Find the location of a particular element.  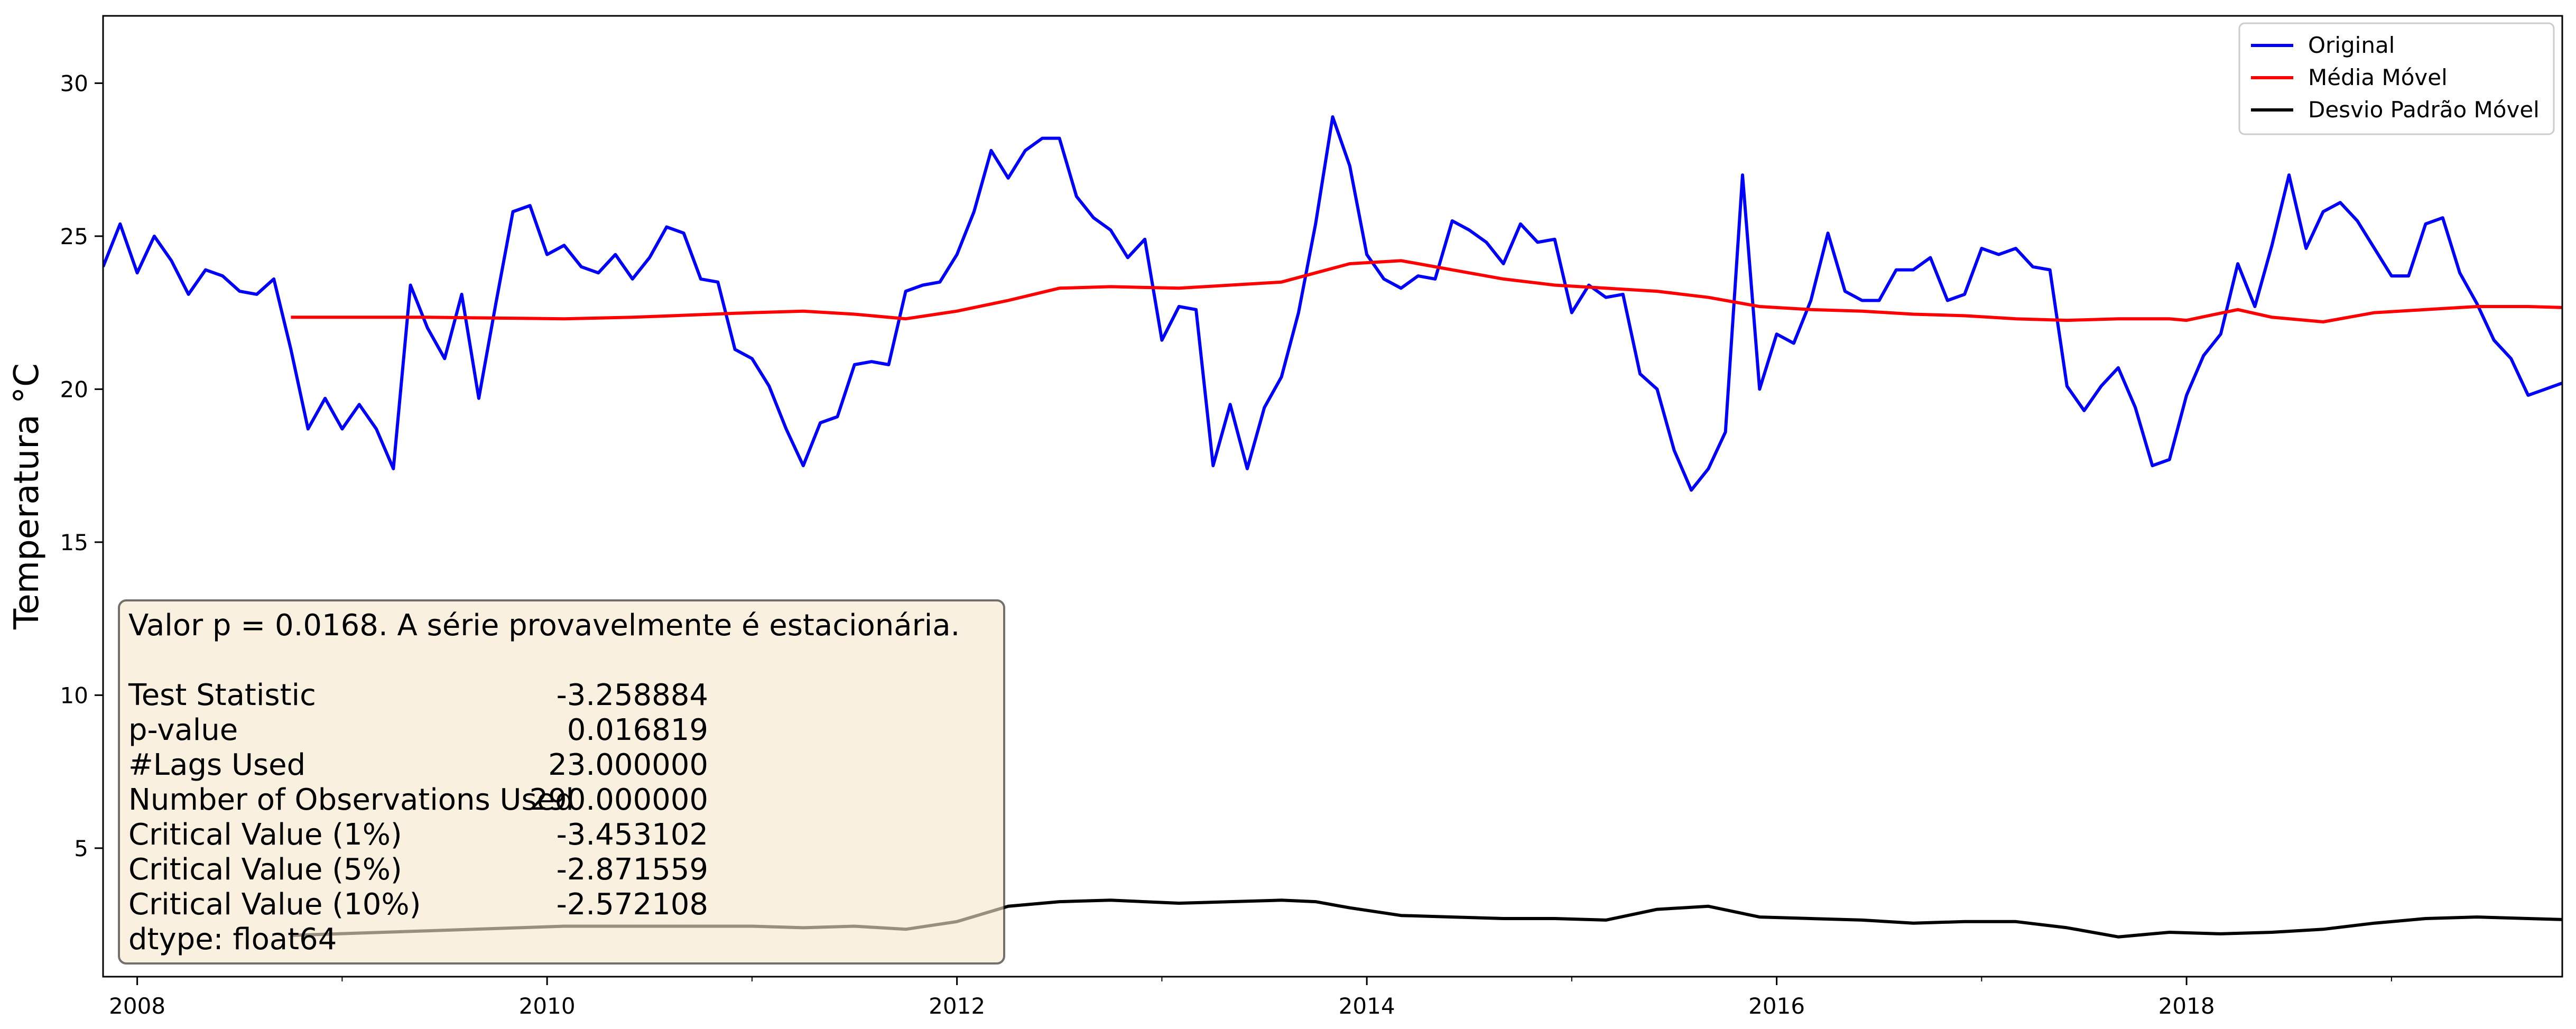

stats-row-value: 23.000000 is located at coordinates (628, 765).